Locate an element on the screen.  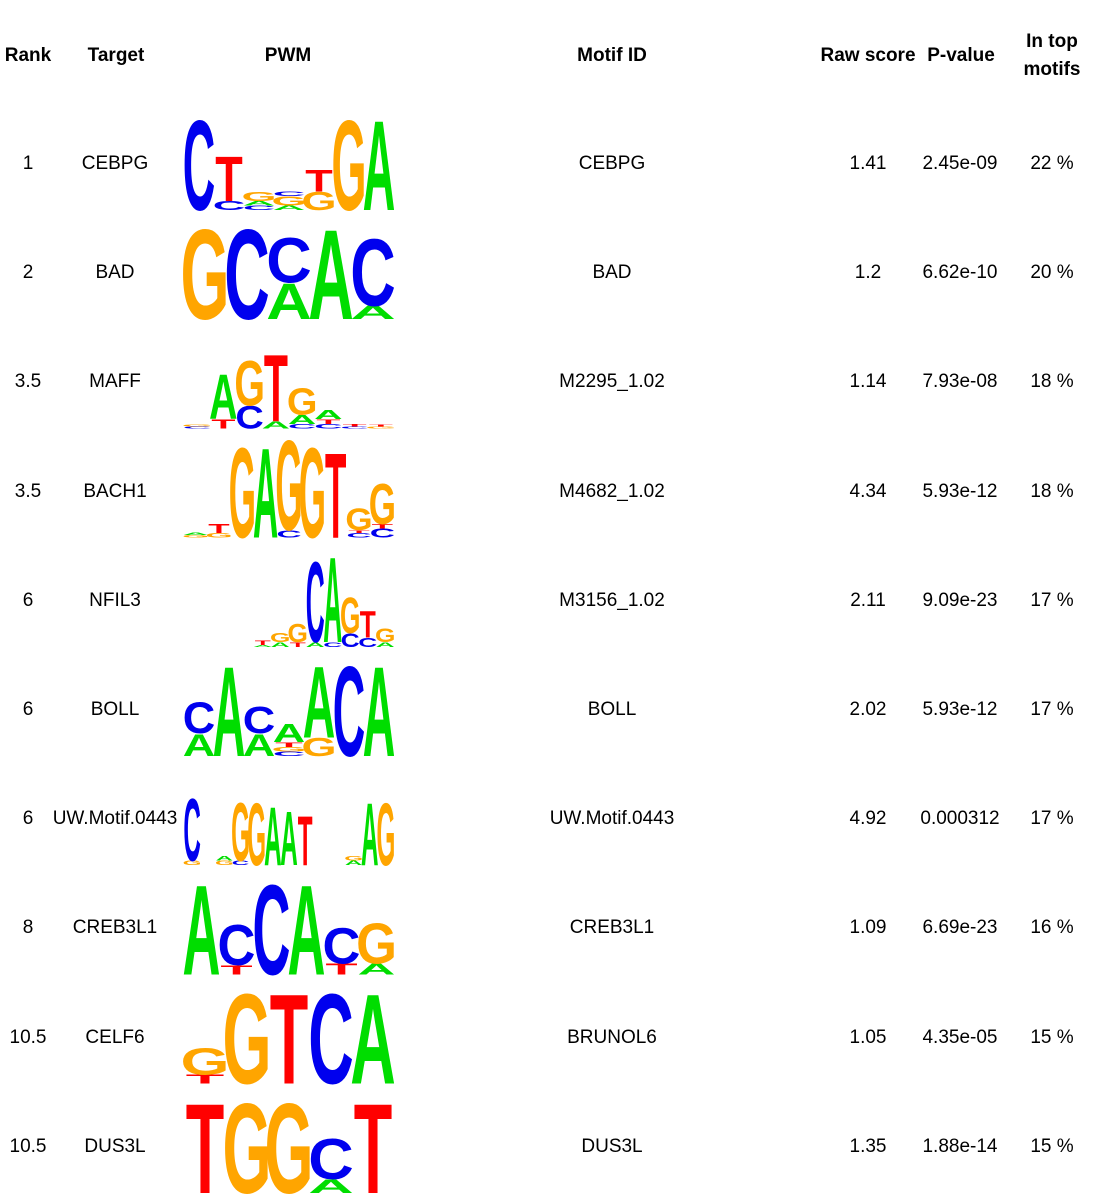
raw-score-cell: 4.92 is located at coordinates (868, 819).